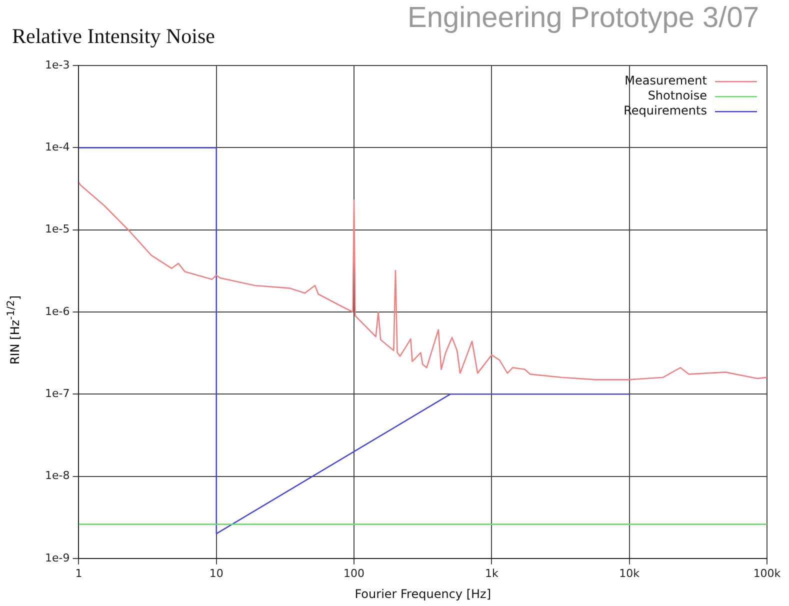 Image resolution: width=789 pixels, height=606 pixels. What do you see at coordinates (57, 229) in the screenshot?
I see `y-tick-label: 1e-5` at bounding box center [57, 229].